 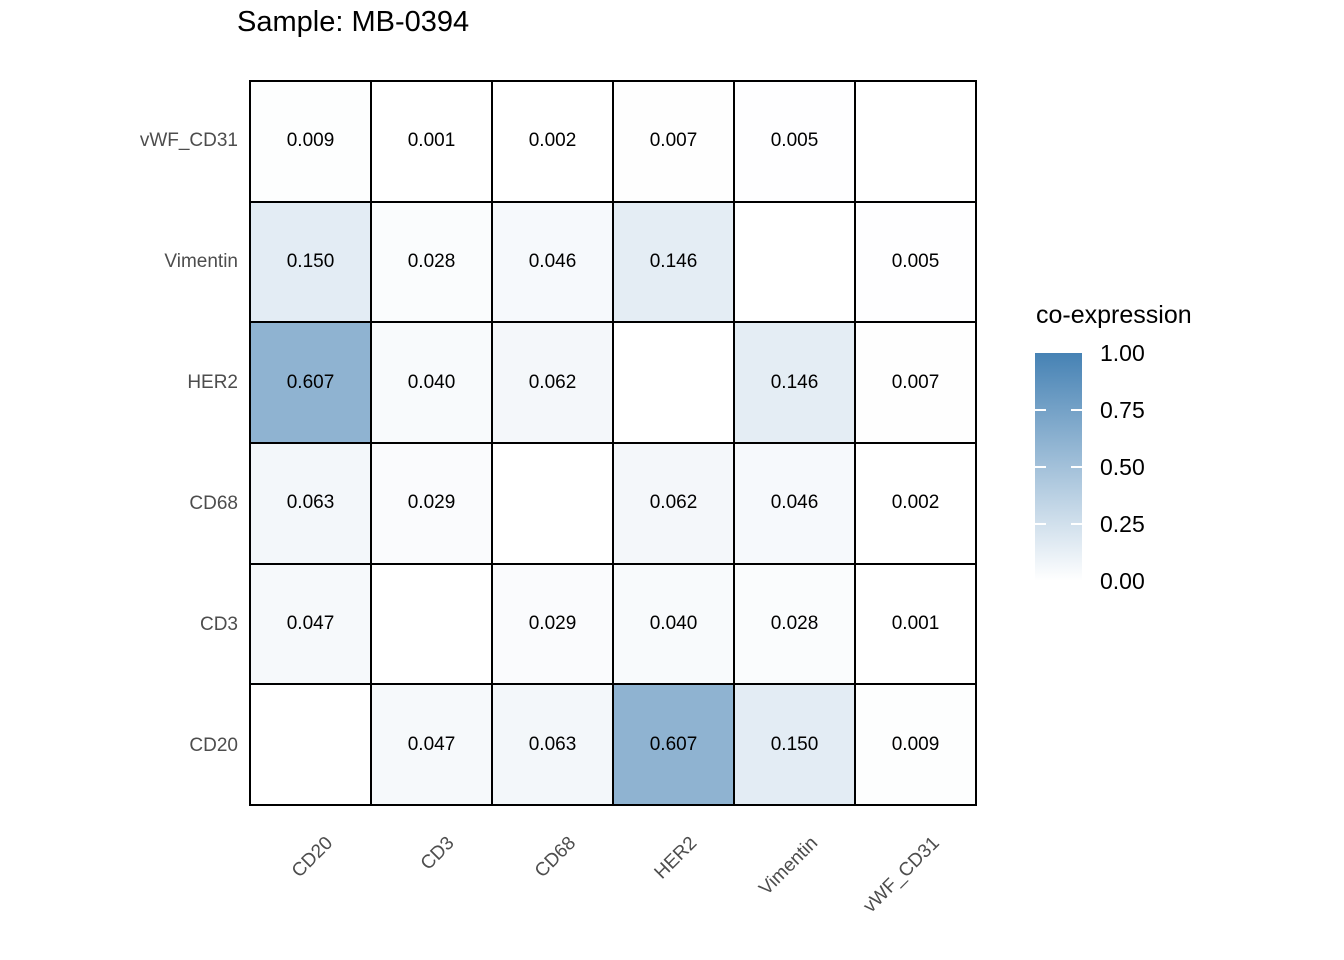 I want to click on legend-tick-label: 0.25, so click(x=1122, y=524).